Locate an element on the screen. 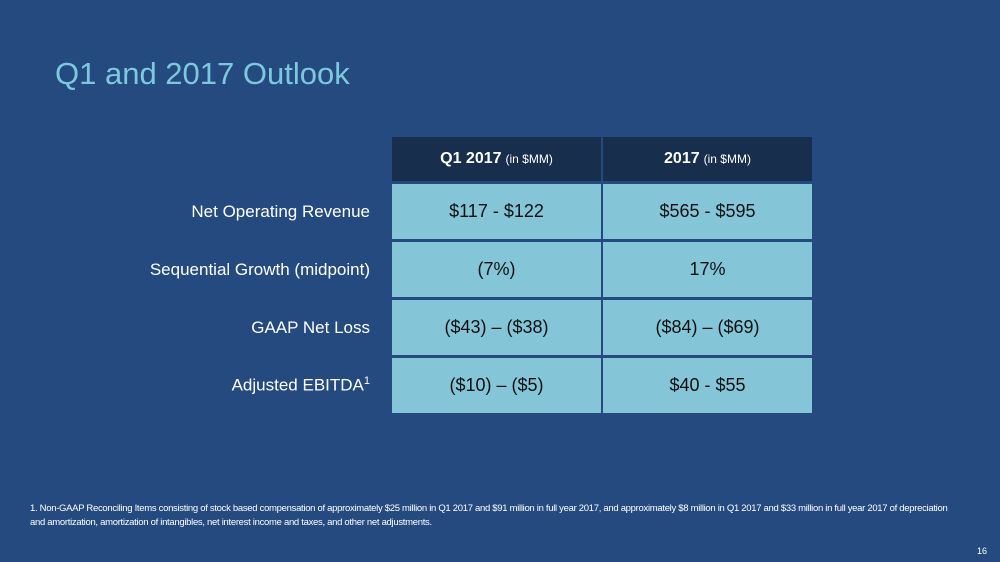 The image size is (1000, 562). row-label-gaap-net-loss: GAAP Net Loss is located at coordinates (310, 327).